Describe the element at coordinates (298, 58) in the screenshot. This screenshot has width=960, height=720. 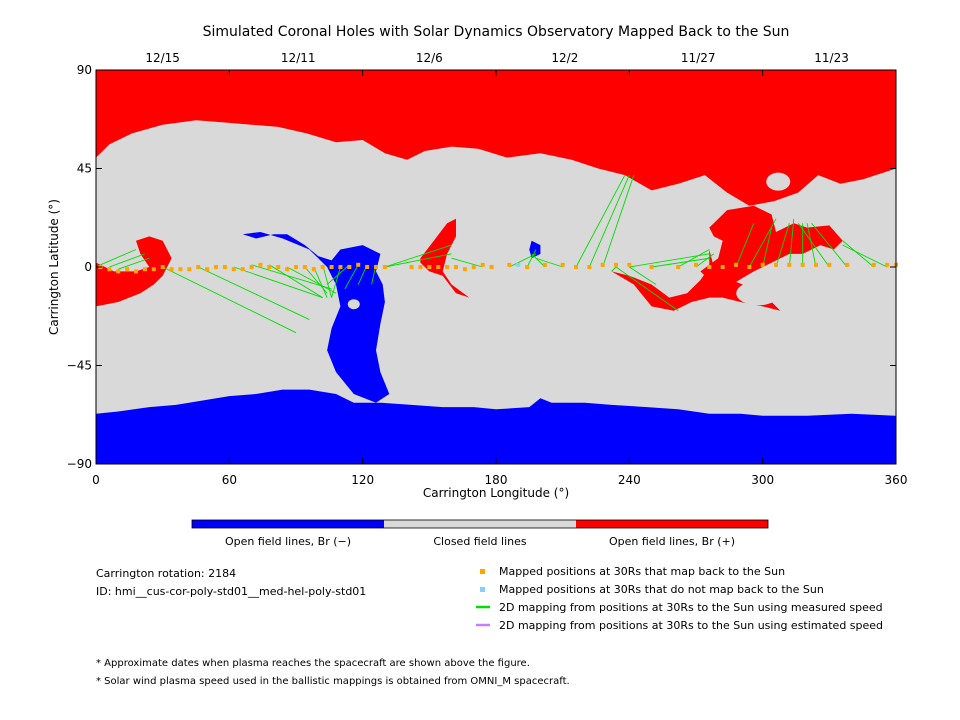
I see `top-date-1: 12/11` at that location.